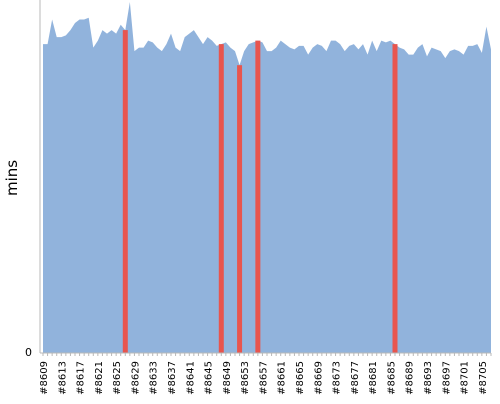  I want to click on x-tick-label: #8665, so click(300, 378).